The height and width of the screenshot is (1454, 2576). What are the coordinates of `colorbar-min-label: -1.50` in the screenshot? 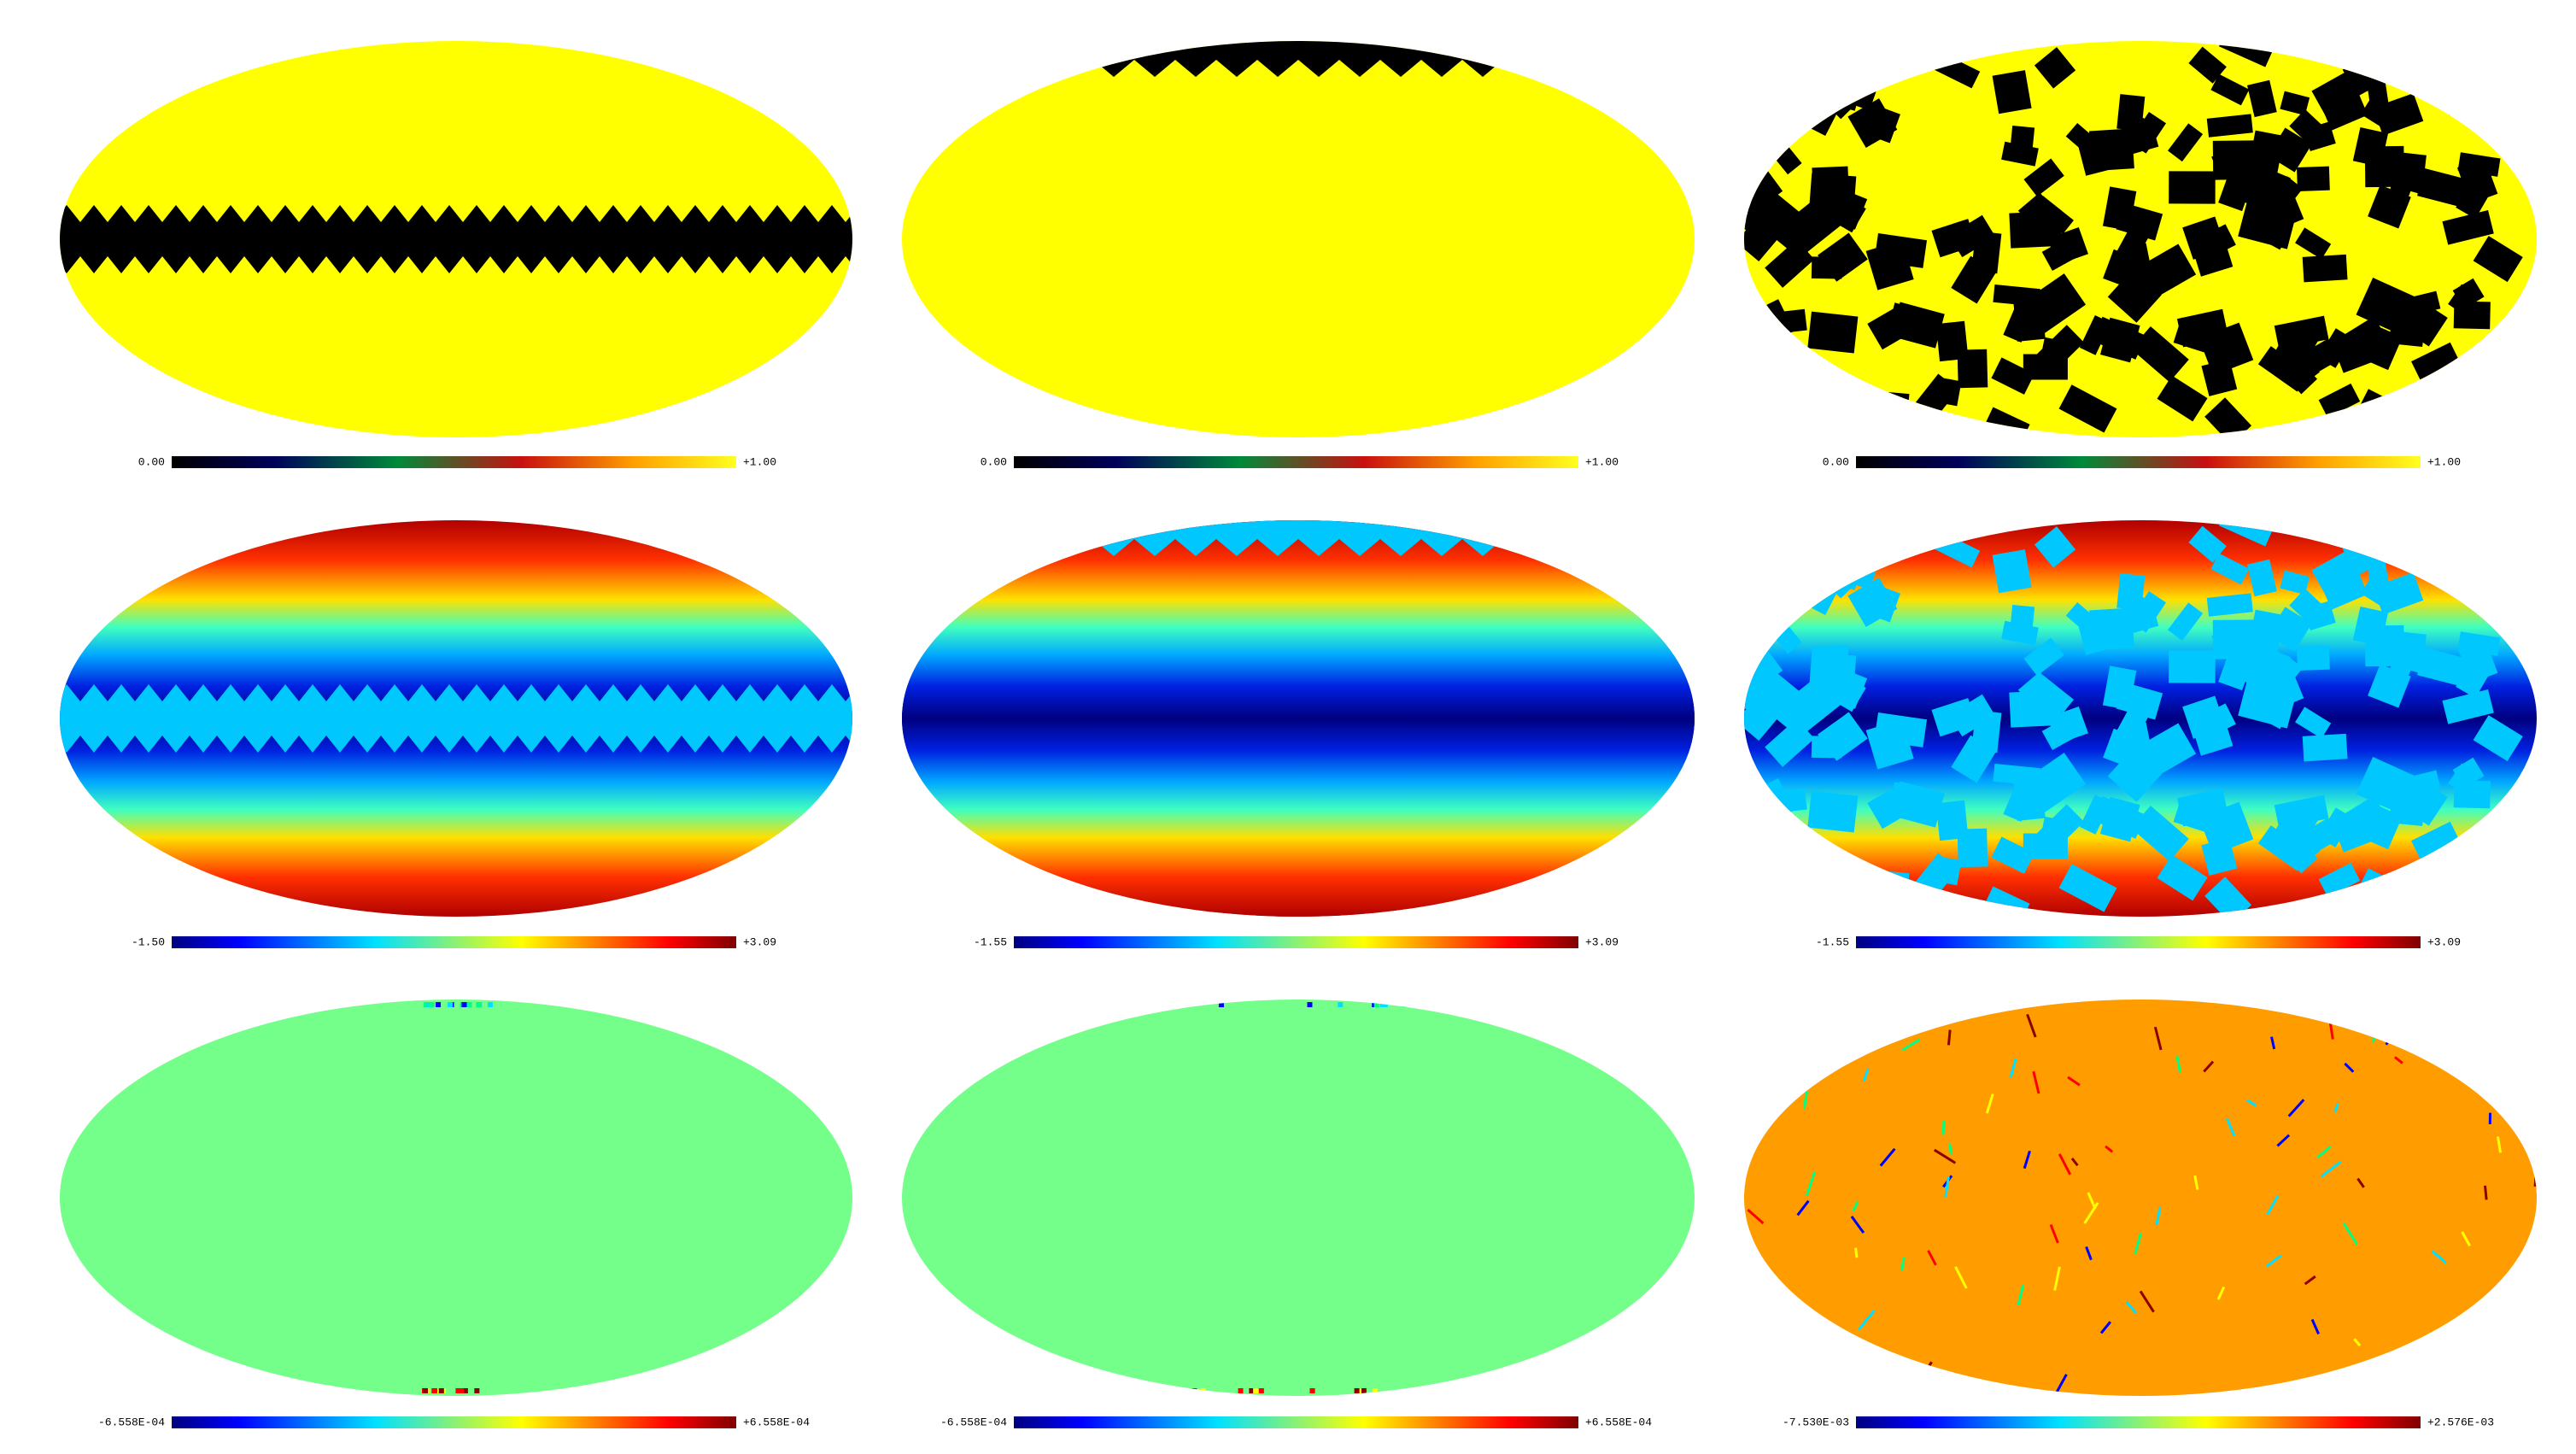 It's located at (148, 941).